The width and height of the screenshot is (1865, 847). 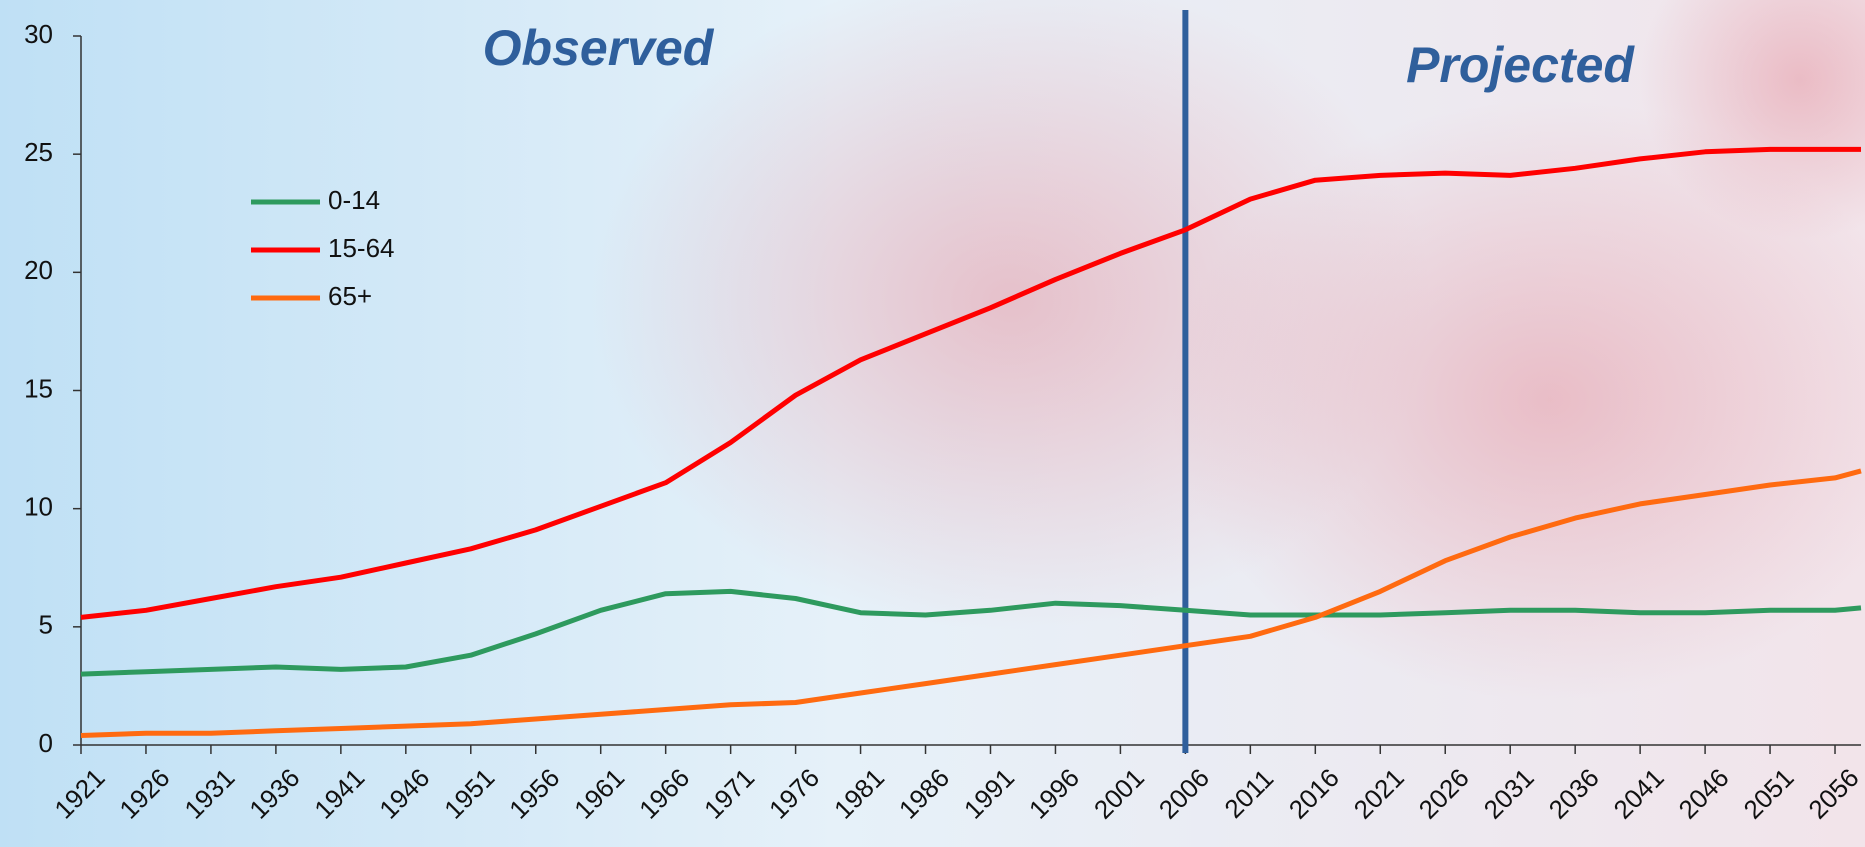 I want to click on y-tick-label: 20, so click(x=38, y=270).